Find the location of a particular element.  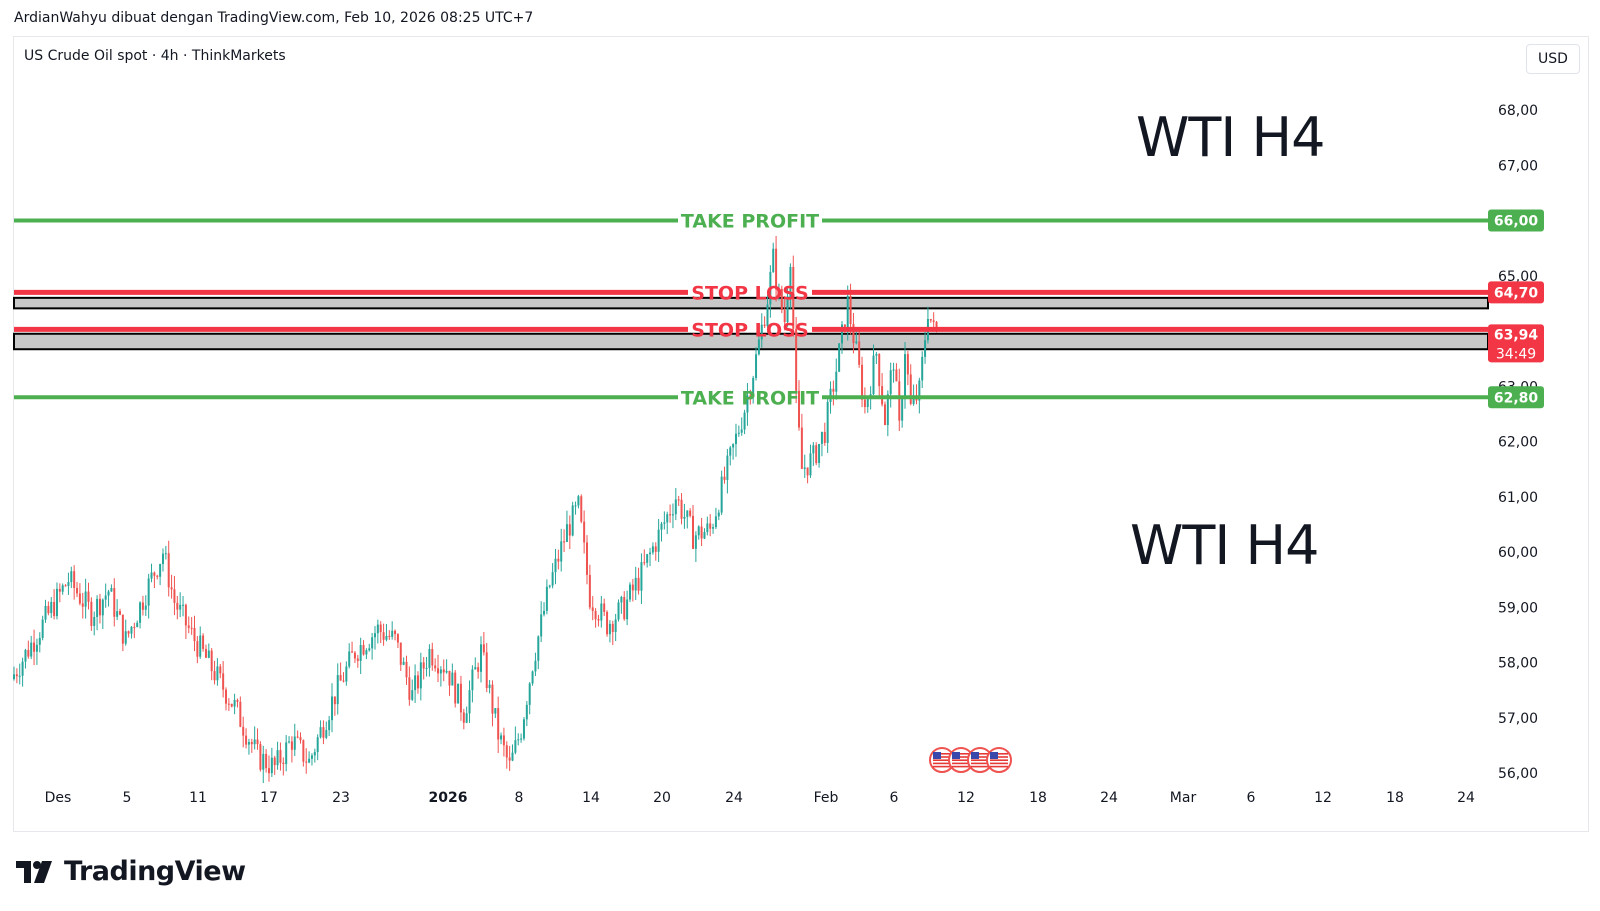

stop-loss-price-tag-box is located at coordinates (1516, 292).